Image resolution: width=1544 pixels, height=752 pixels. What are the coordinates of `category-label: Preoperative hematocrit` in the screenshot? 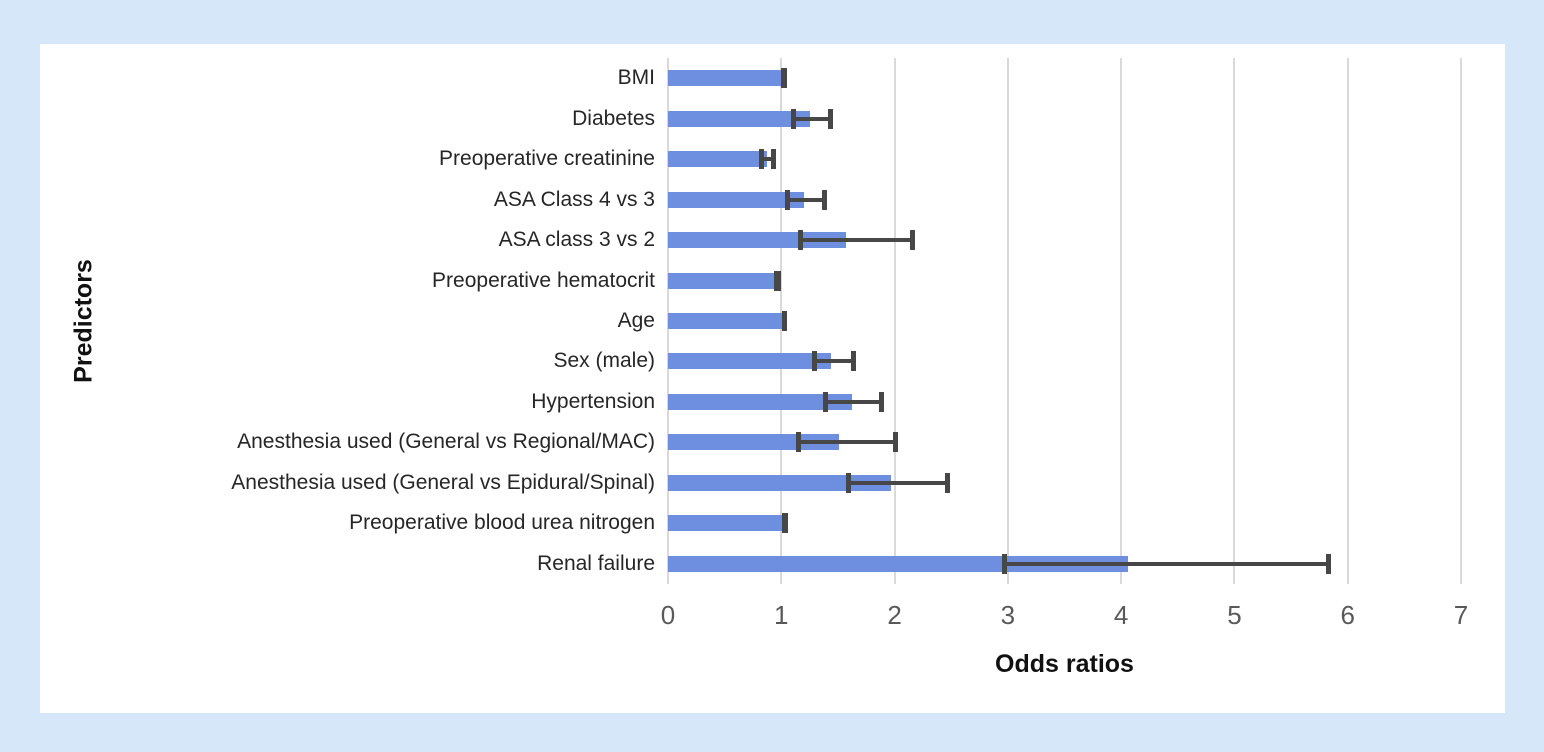 It's located at (543, 280).